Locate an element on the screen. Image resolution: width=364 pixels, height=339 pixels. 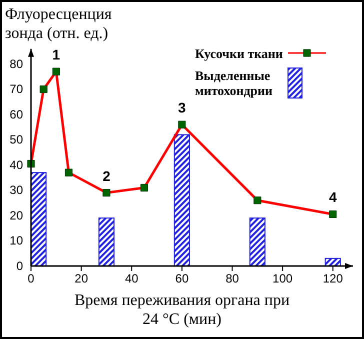
x-tick-label: 20 is located at coordinates (81, 279).